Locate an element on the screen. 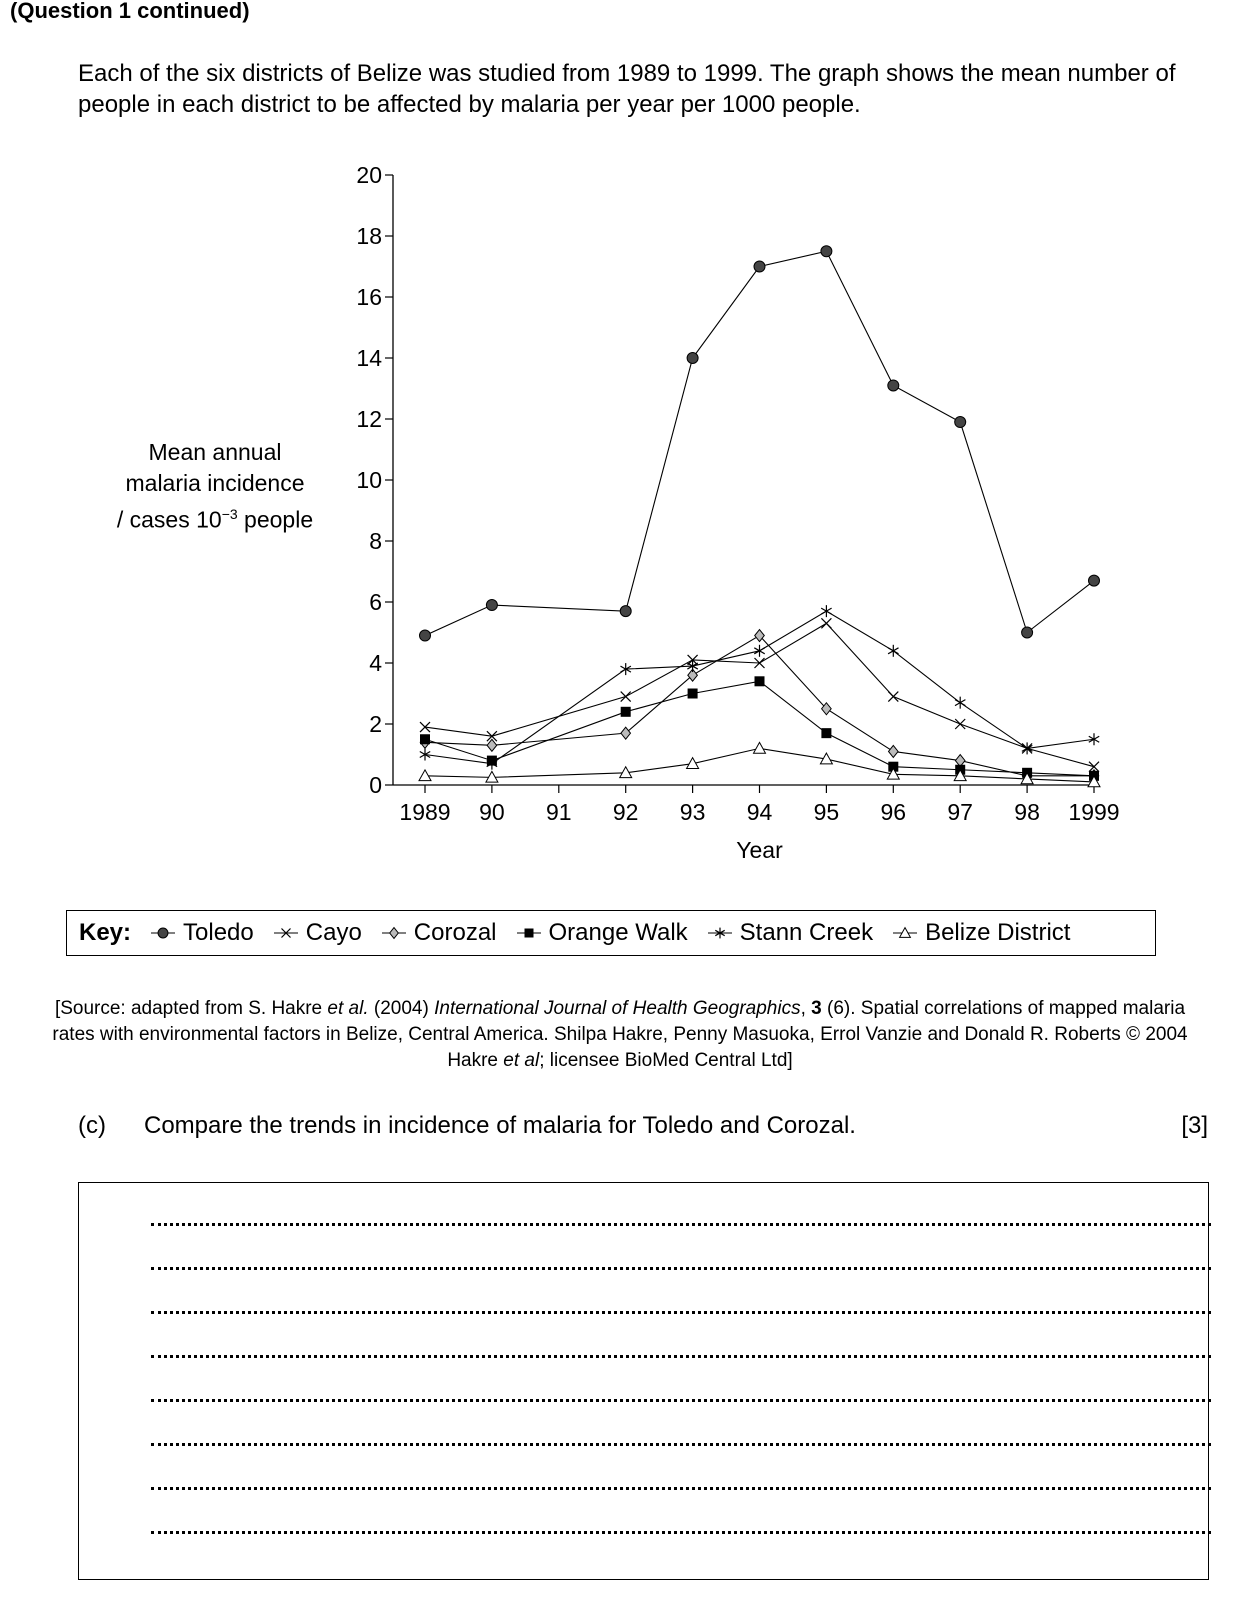  y-tick-label: 20 is located at coordinates (369, 175).